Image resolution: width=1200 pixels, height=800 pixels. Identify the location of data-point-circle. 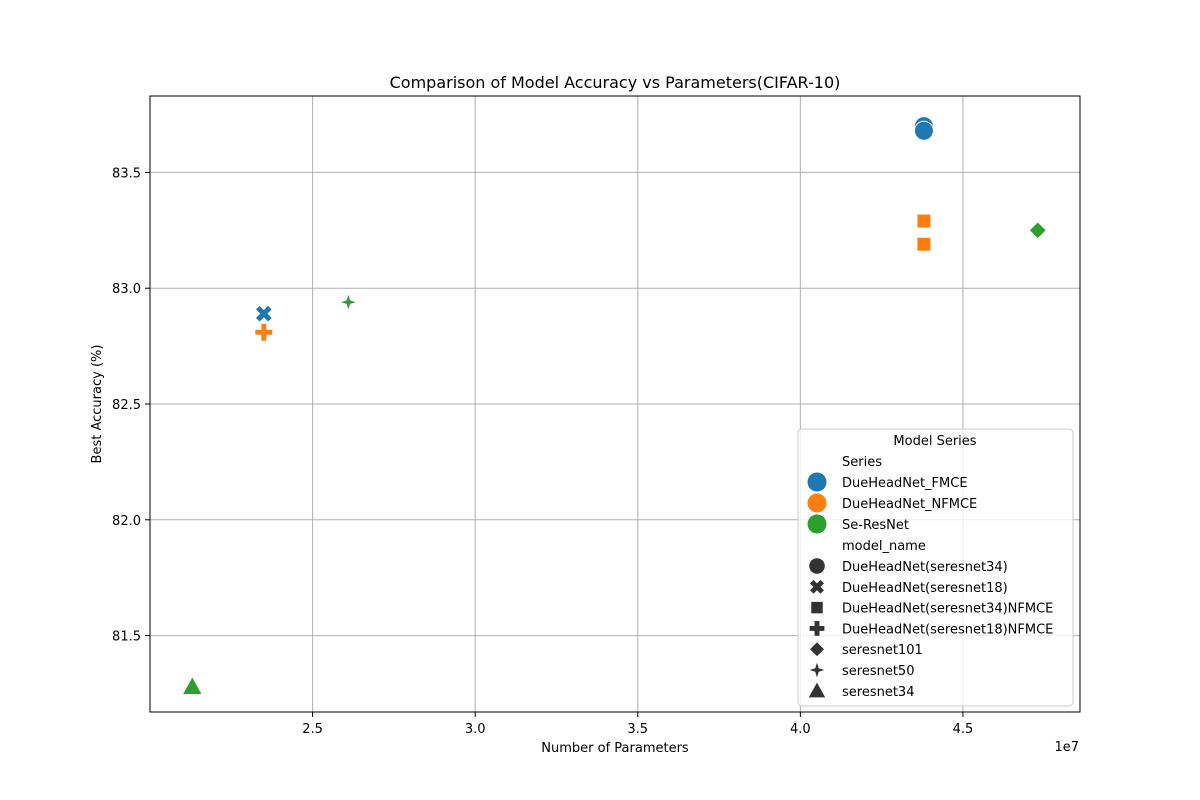
(923, 130).